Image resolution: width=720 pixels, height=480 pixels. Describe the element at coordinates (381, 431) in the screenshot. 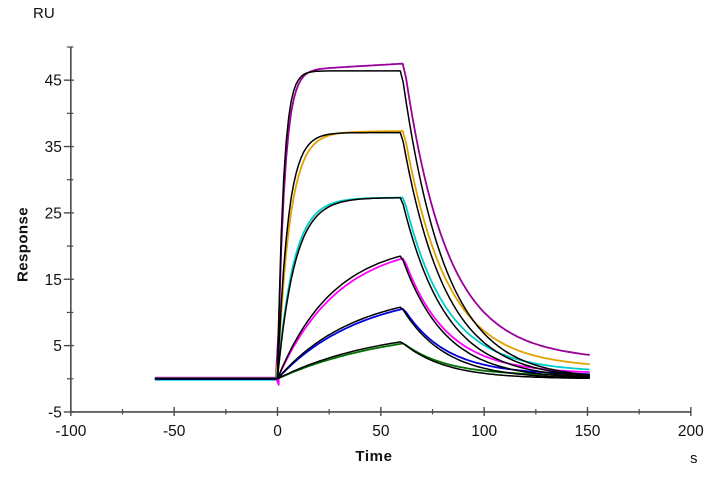

I see `x-tick-label: 50` at that location.